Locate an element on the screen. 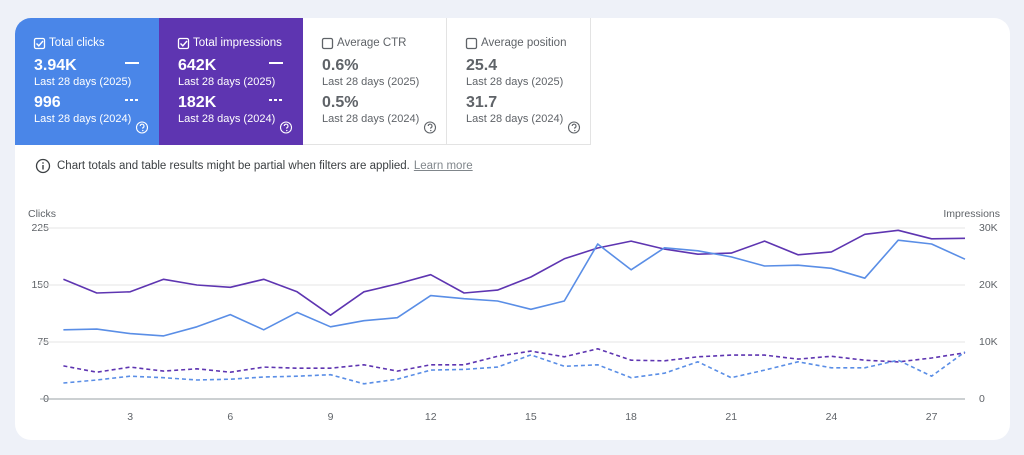  x-tick-label: 9 is located at coordinates (331, 417).